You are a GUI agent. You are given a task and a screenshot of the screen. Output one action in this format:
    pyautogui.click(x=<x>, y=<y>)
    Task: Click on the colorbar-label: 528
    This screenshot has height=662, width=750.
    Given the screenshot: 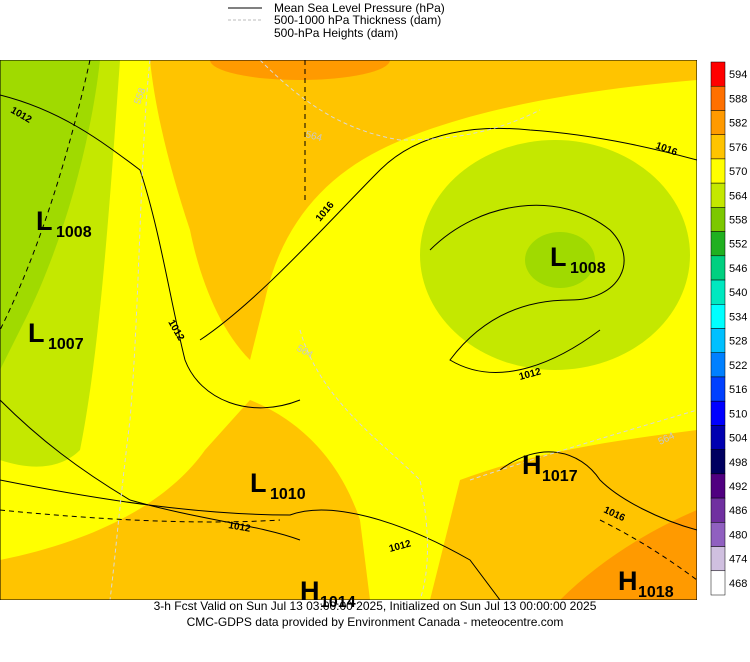 What is the action you would take?
    pyautogui.click(x=738, y=342)
    